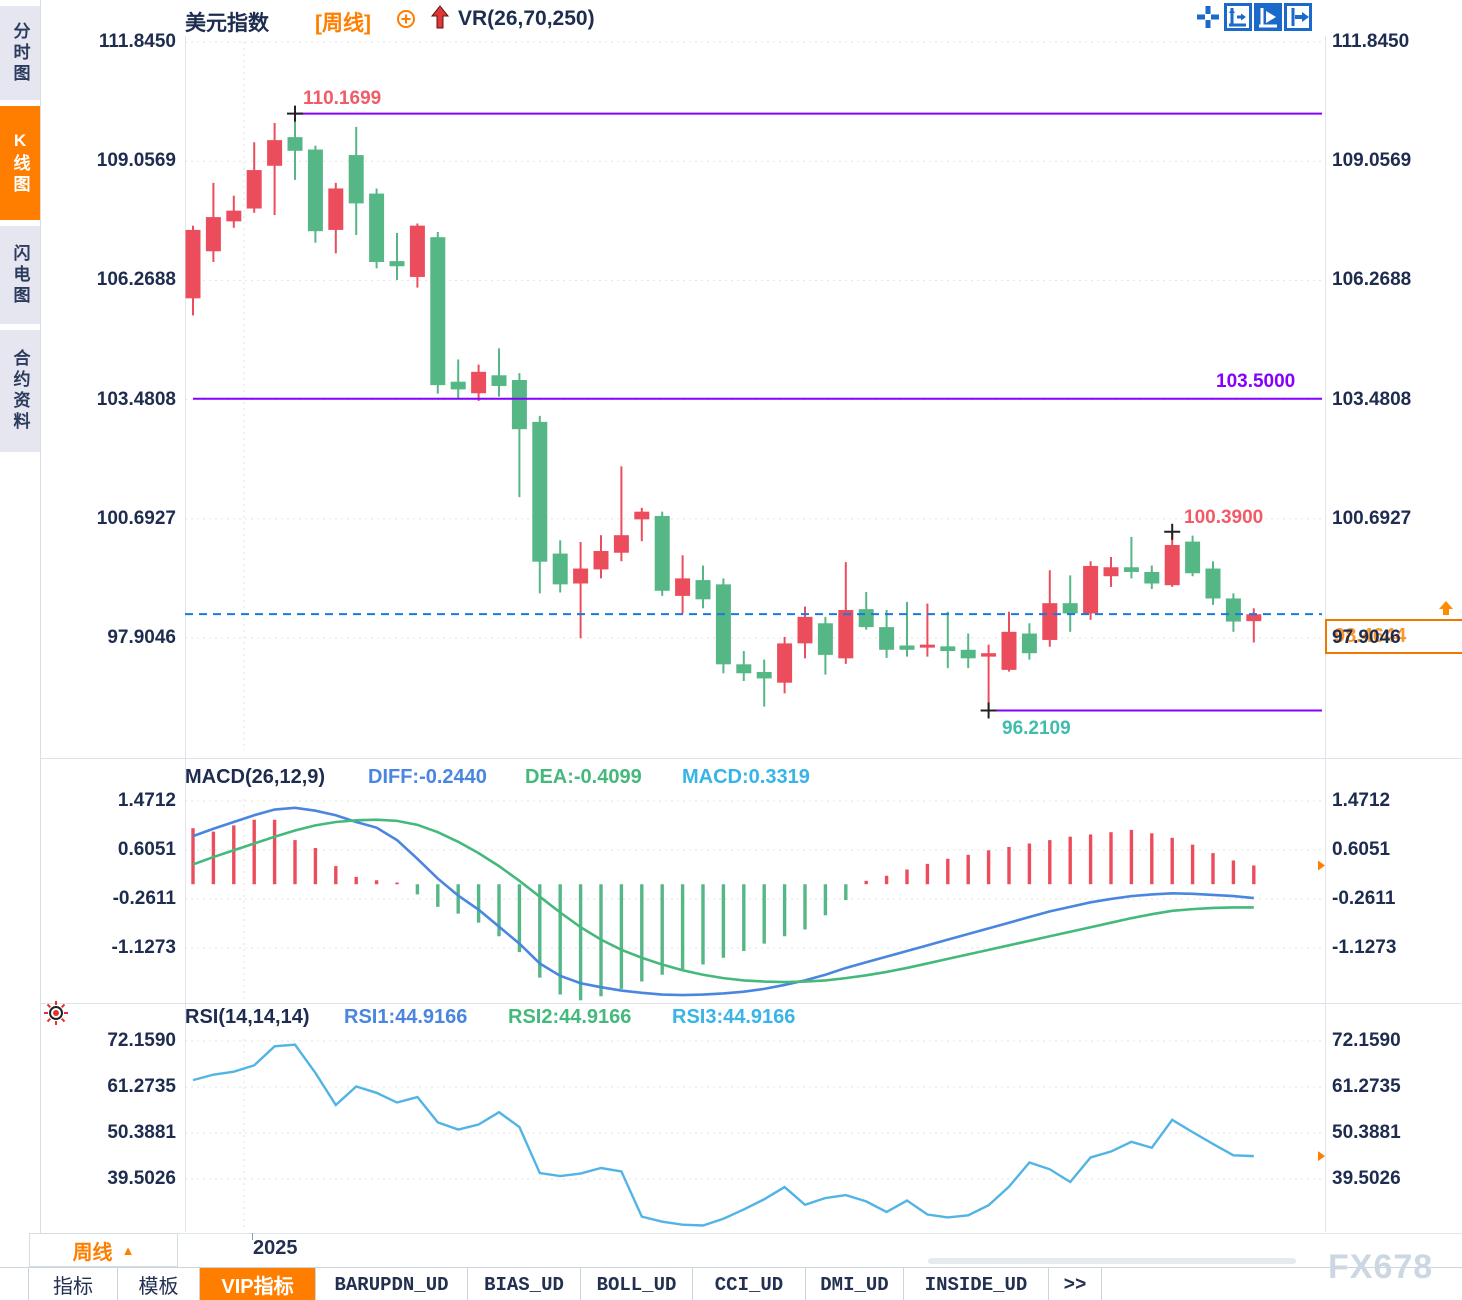  Describe the element at coordinates (20, 163) in the screenshot. I see `sidebar-item-1: K线图` at that location.